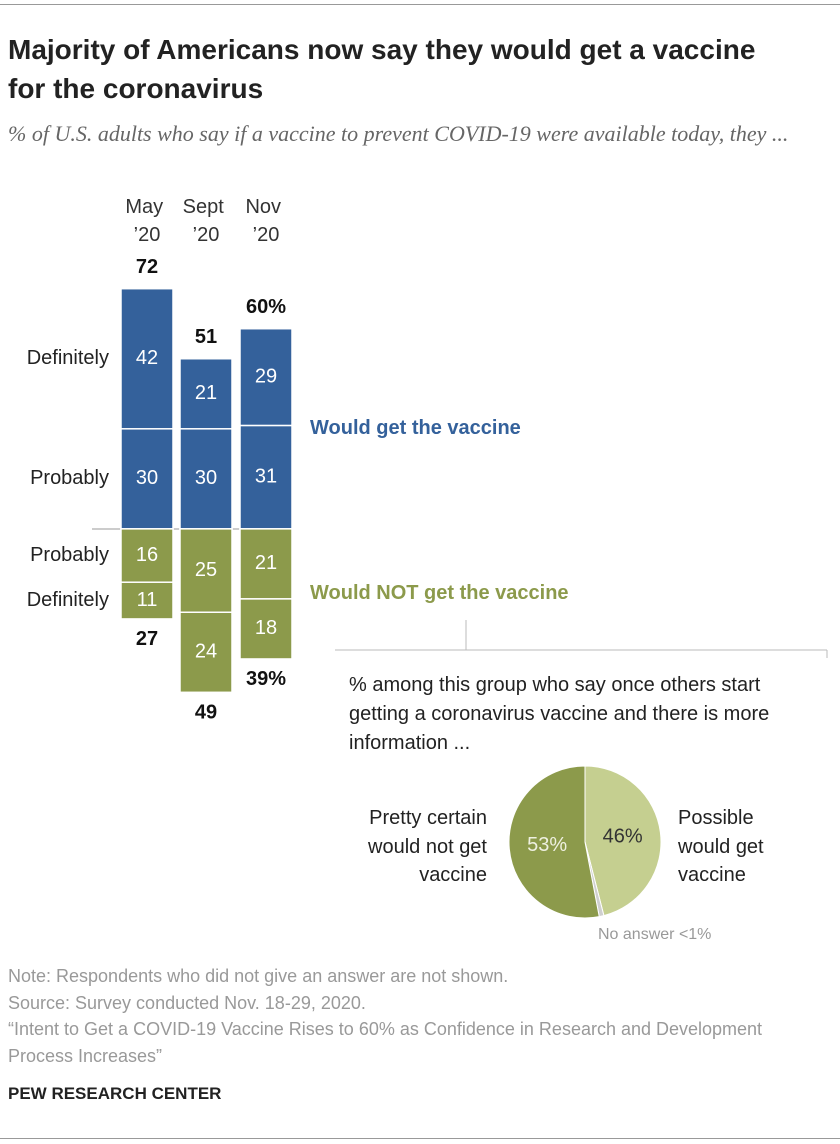 The width and height of the screenshot is (840, 1144). I want to click on bottom-rule, so click(420, 1138).